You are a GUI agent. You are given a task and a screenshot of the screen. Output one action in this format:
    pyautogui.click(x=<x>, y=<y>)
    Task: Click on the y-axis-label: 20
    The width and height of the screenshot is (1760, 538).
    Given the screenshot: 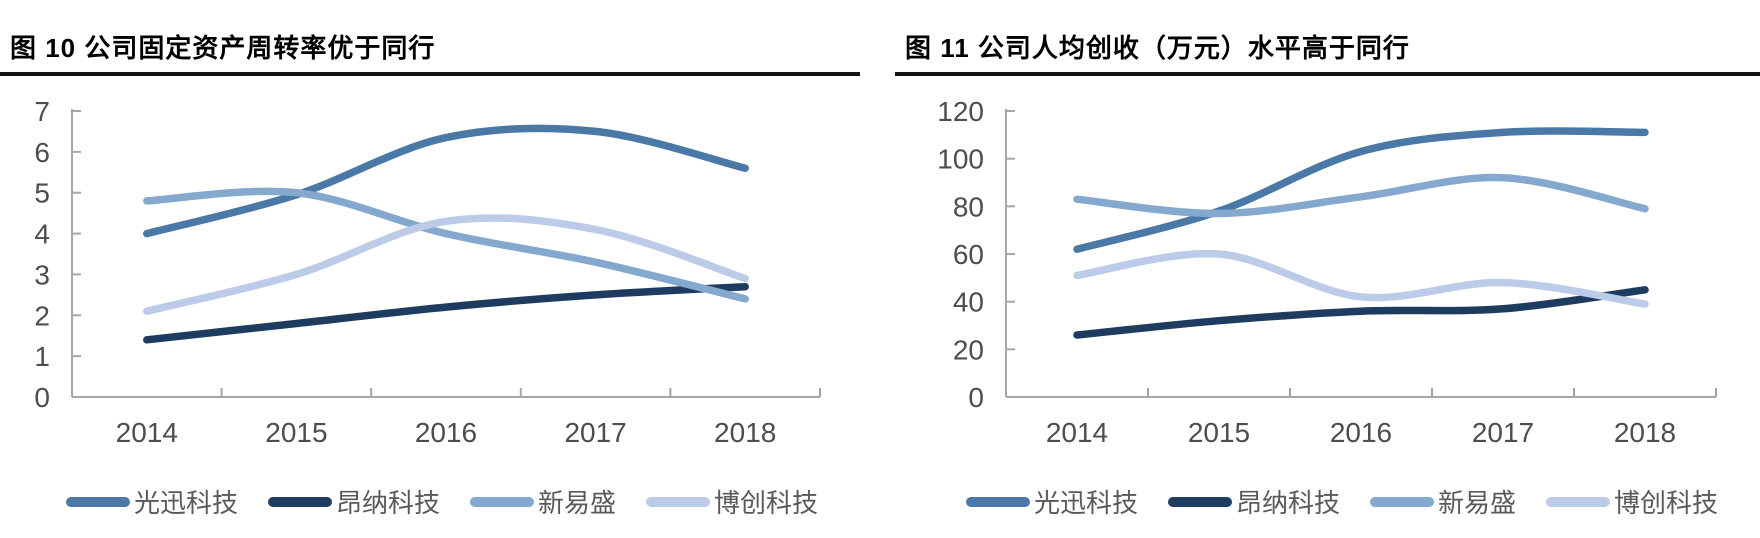 What is the action you would take?
    pyautogui.click(x=968, y=349)
    